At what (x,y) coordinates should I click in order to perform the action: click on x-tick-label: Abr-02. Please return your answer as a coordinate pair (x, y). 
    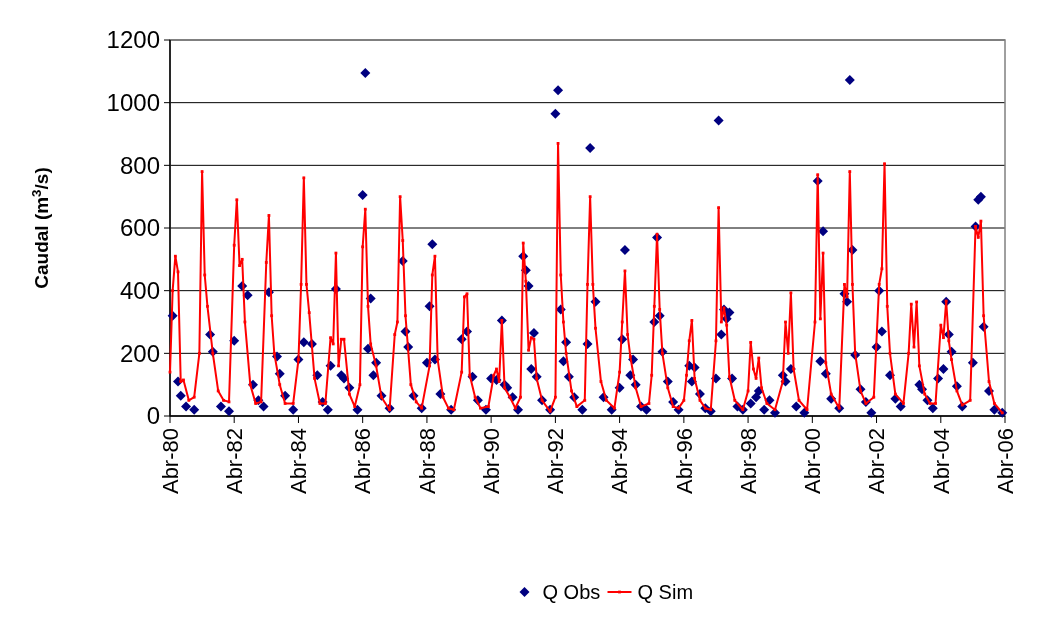
    Looking at the image, I should click on (877, 461).